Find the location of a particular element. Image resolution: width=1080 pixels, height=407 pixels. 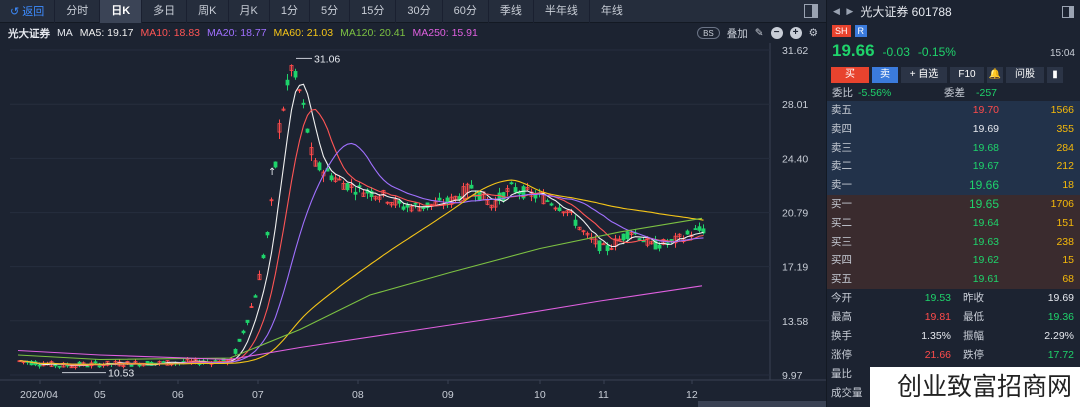

x-tick-label: 11 is located at coordinates (603, 395).